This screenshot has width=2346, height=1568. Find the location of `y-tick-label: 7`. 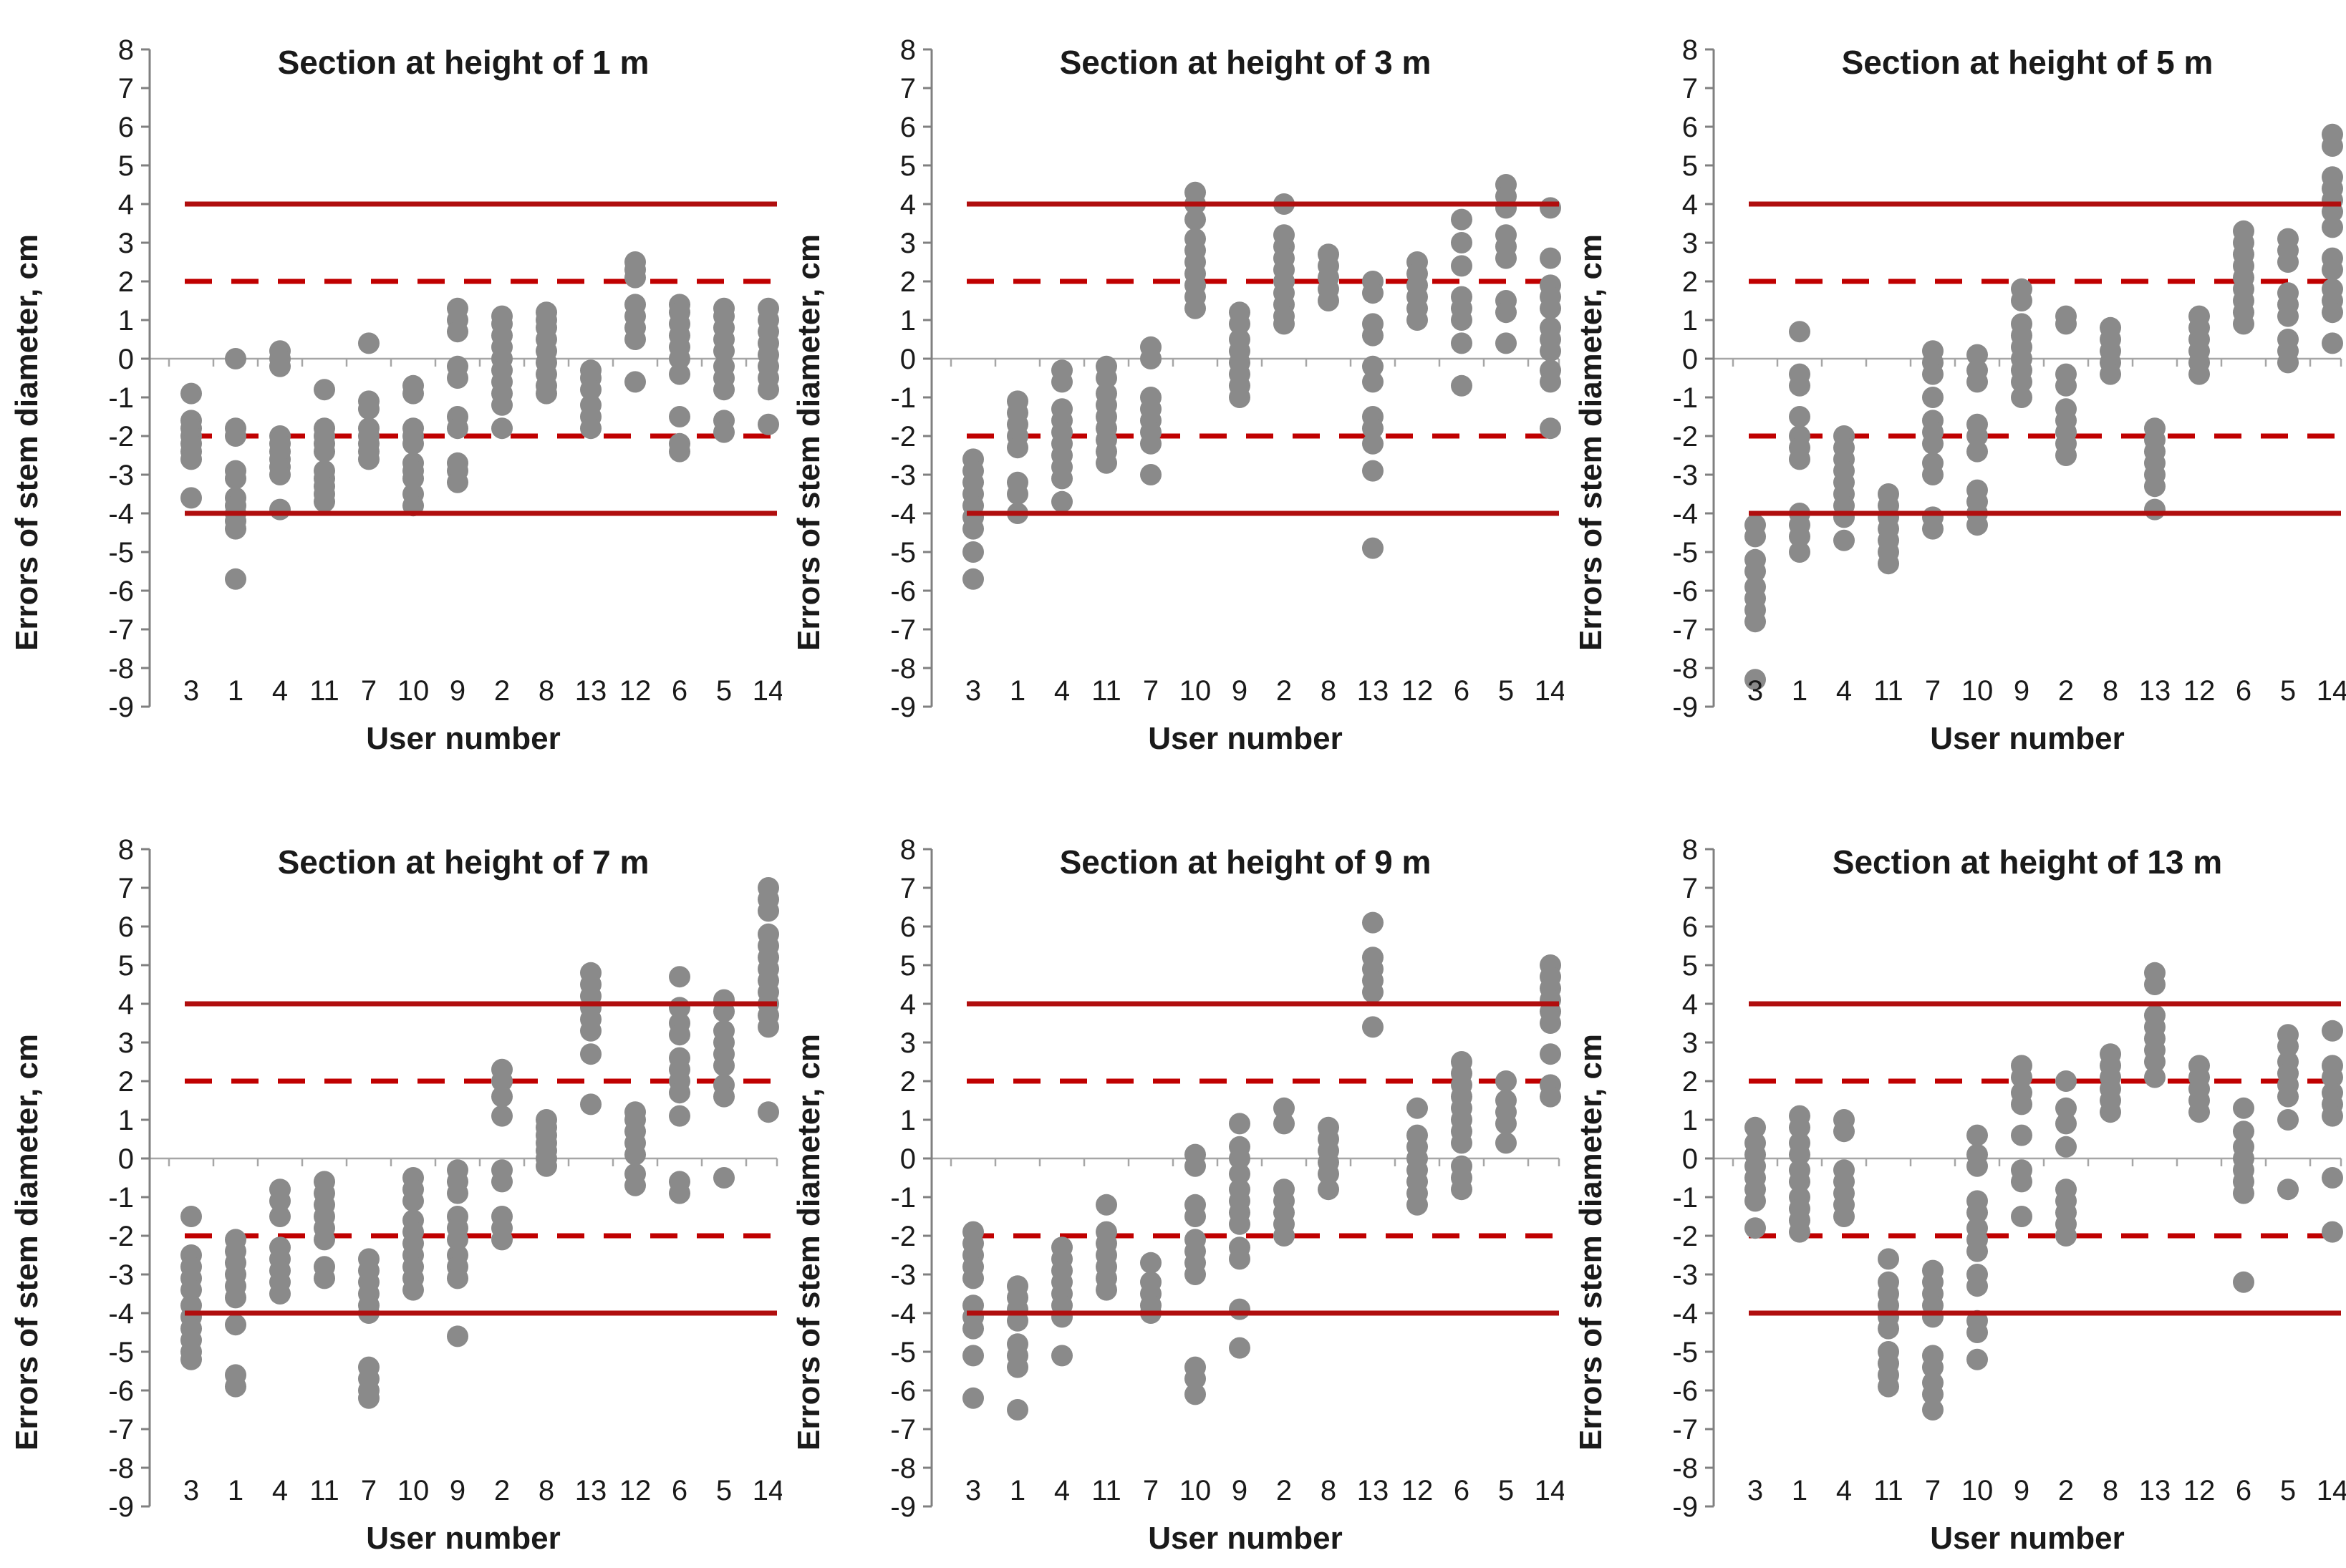

y-tick-label: 7 is located at coordinates (1690, 888).